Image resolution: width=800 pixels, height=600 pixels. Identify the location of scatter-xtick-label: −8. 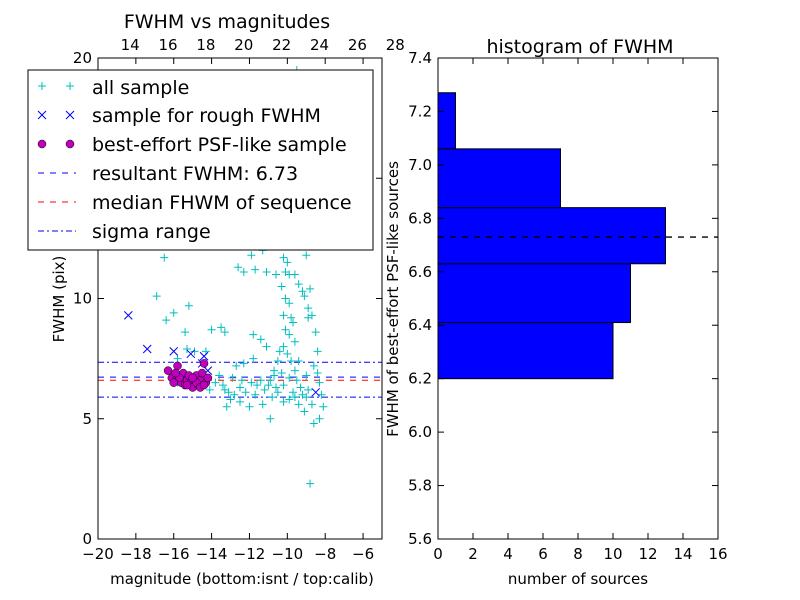
(325, 554).